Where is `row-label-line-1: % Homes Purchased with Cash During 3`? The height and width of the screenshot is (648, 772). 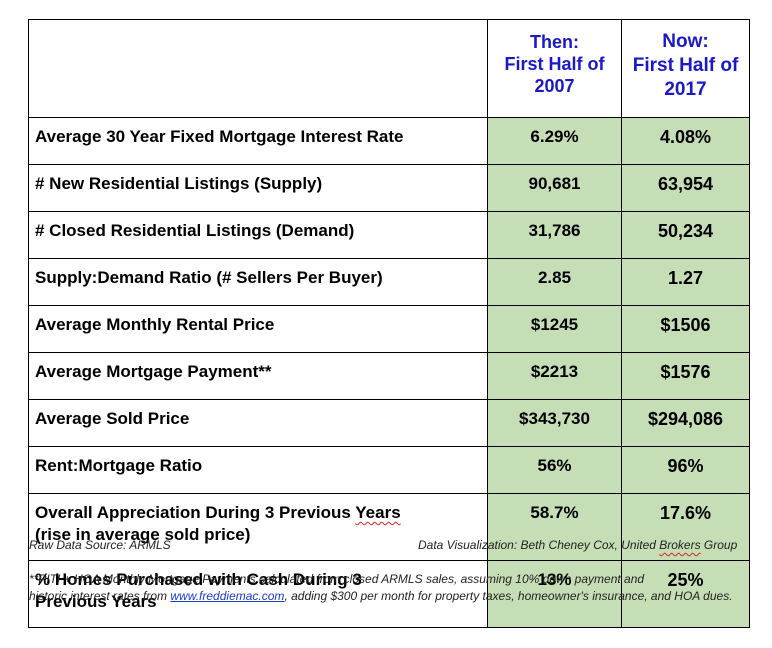
row-label-line-1: % Homes Purchased with Cash During 3 is located at coordinates (198, 579).